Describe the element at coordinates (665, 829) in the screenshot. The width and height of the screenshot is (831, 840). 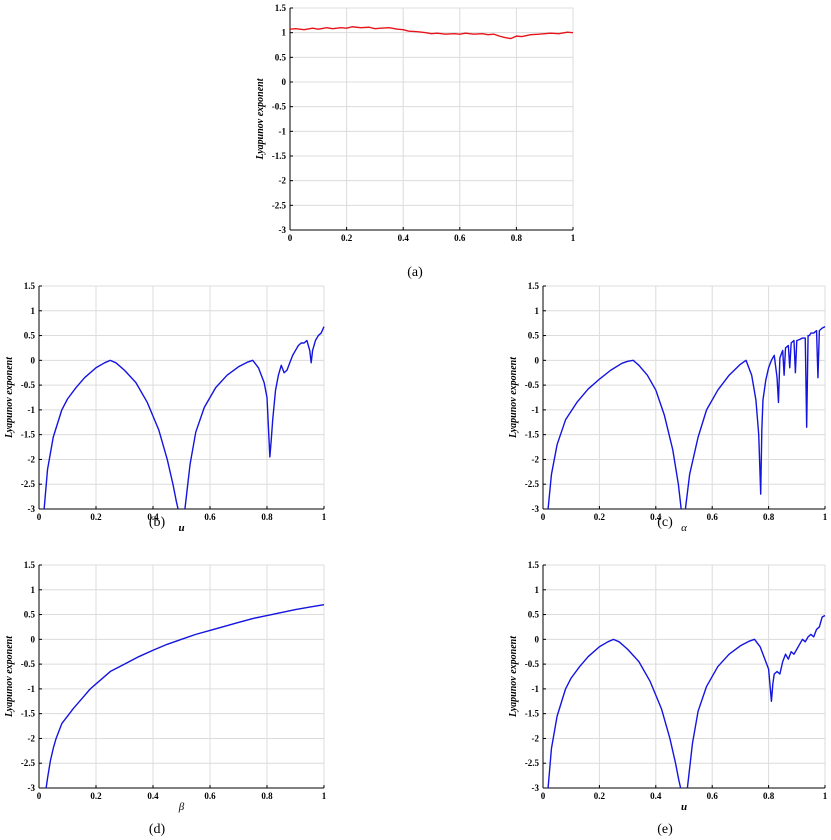
I see `panel-caption: (e)` at that location.